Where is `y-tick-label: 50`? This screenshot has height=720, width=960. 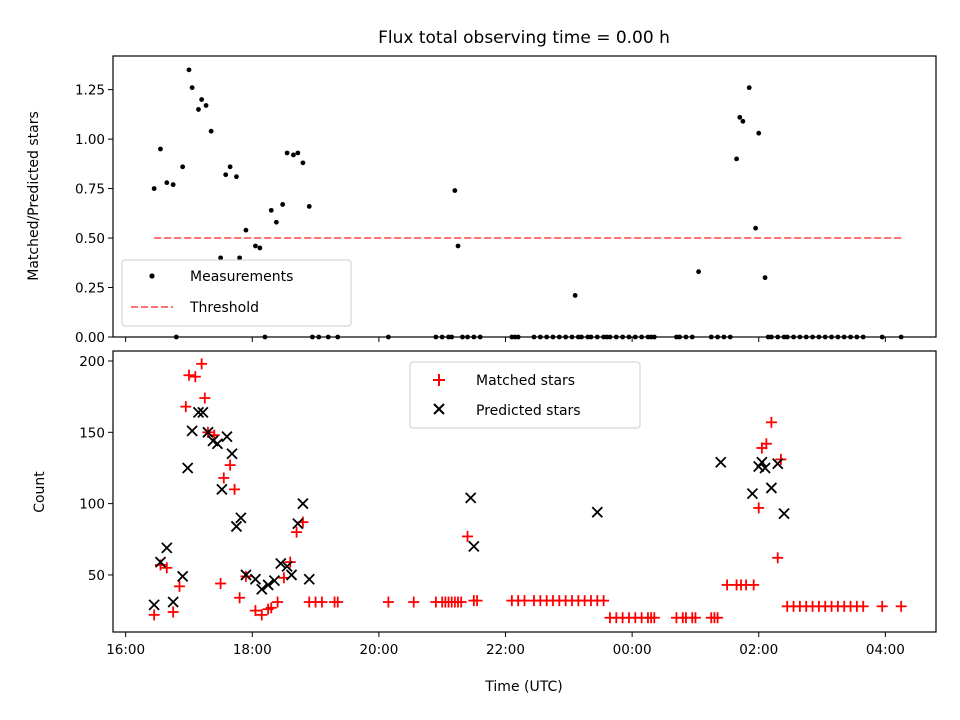 y-tick-label: 50 is located at coordinates (96, 576).